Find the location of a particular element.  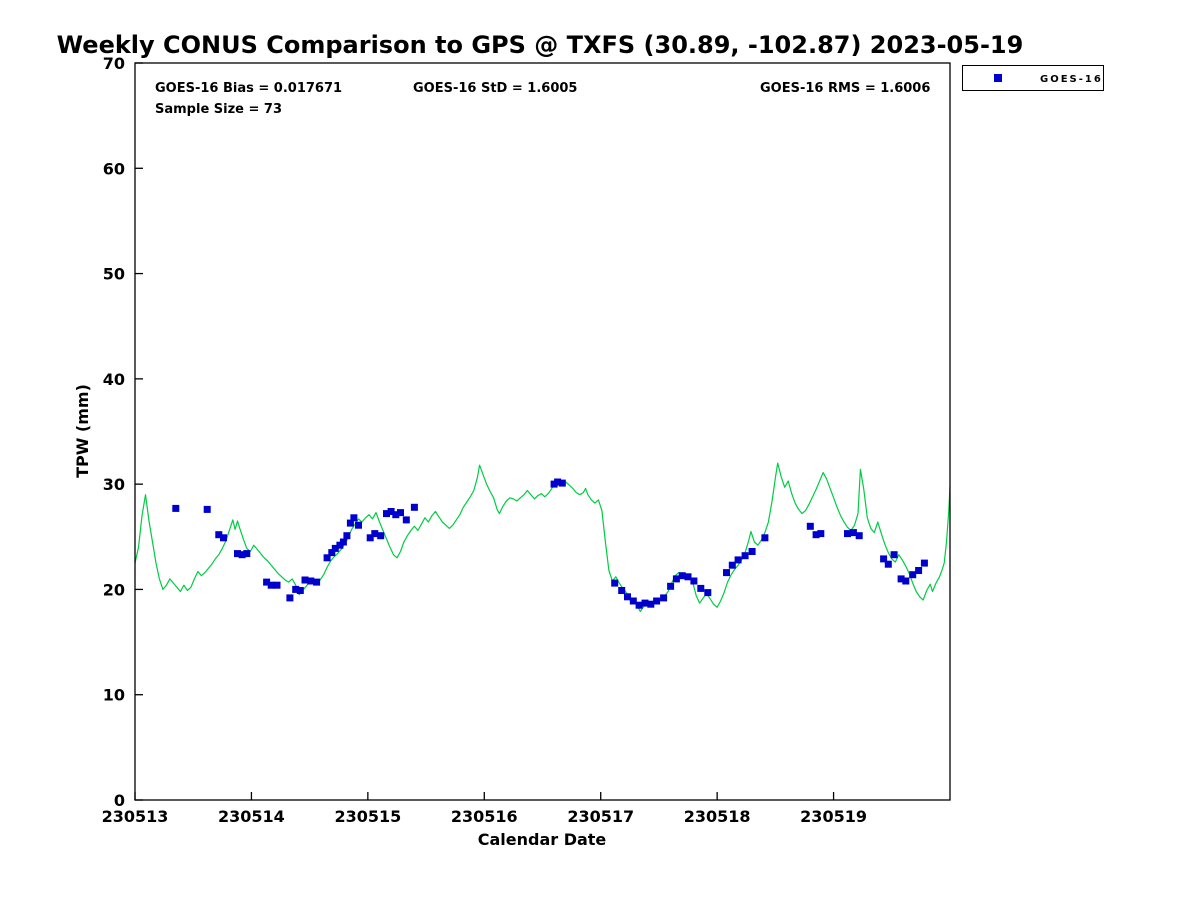

x-tick-label: 230514 is located at coordinates (251, 816).